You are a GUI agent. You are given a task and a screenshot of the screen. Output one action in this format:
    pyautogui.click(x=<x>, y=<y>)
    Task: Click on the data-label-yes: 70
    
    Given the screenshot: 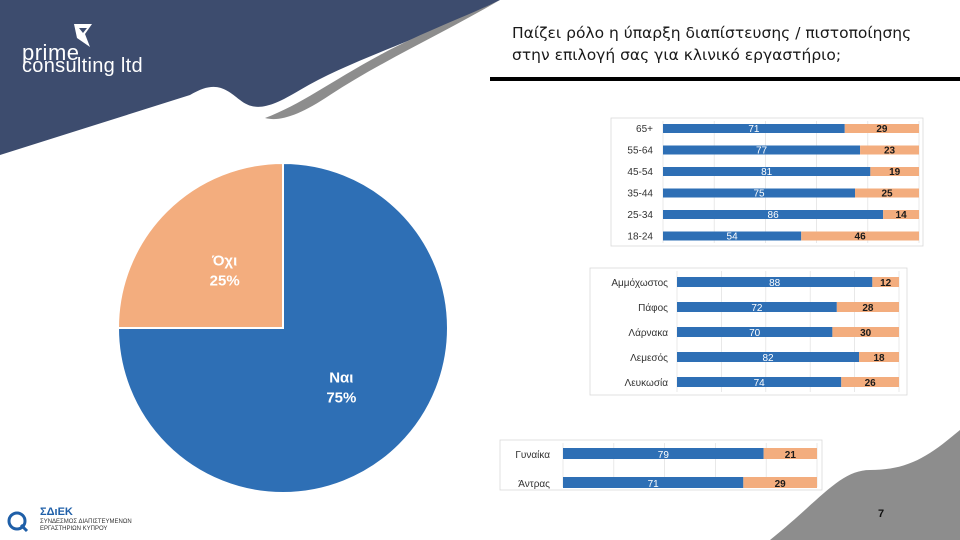 What is the action you would take?
    pyautogui.click(x=755, y=333)
    